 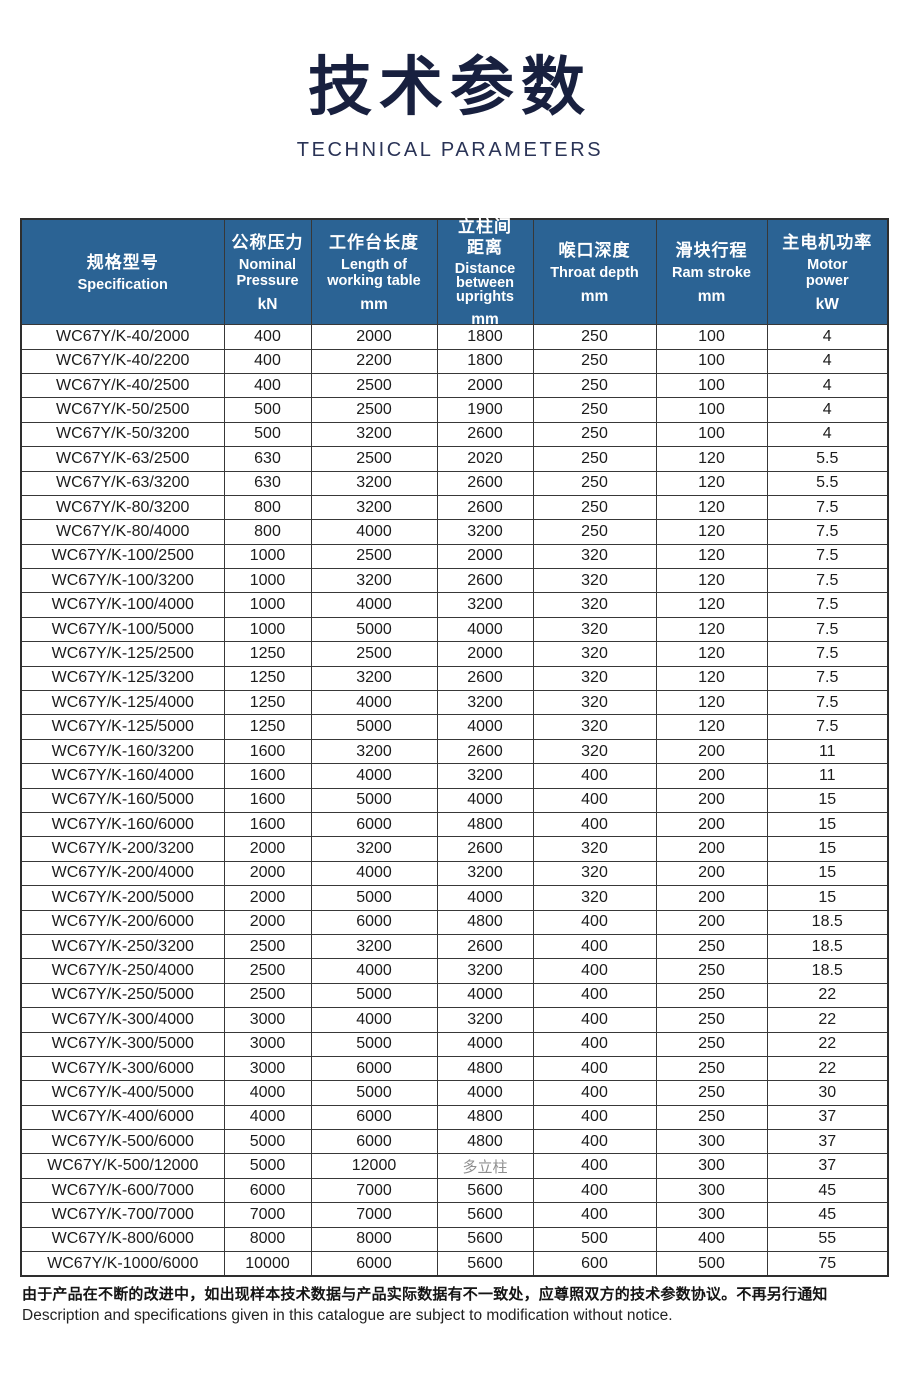 What do you see at coordinates (454, 849) in the screenshot?
I see `table-row: WC67Y/K-200/3200 2000 3200 2600 320 200 15` at bounding box center [454, 849].